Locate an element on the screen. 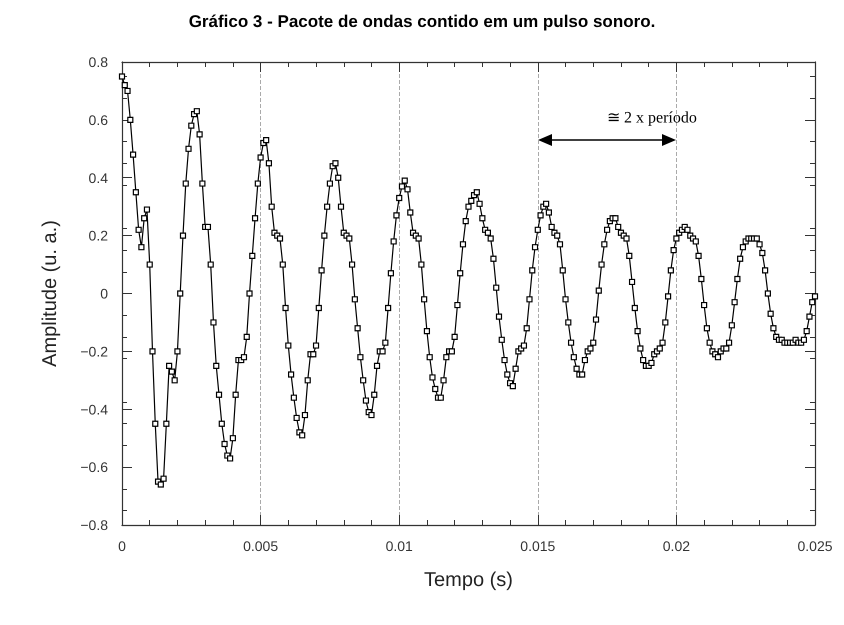 The height and width of the screenshot is (625, 844). y-tick-label: −0.6 is located at coordinates (94, 467).